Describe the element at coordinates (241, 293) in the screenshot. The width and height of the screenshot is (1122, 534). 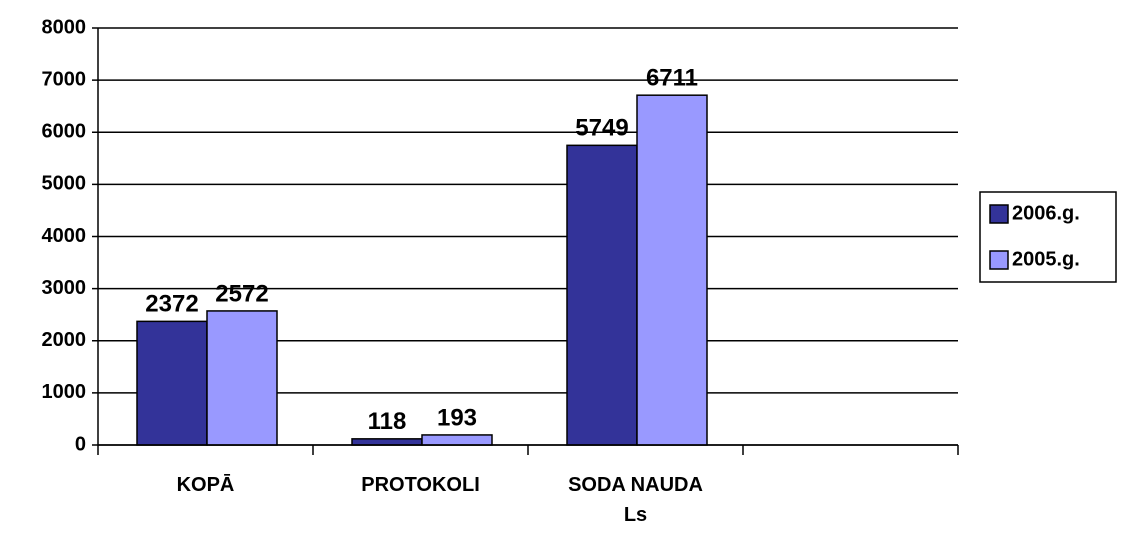
I see `data-label: 2572` at that location.